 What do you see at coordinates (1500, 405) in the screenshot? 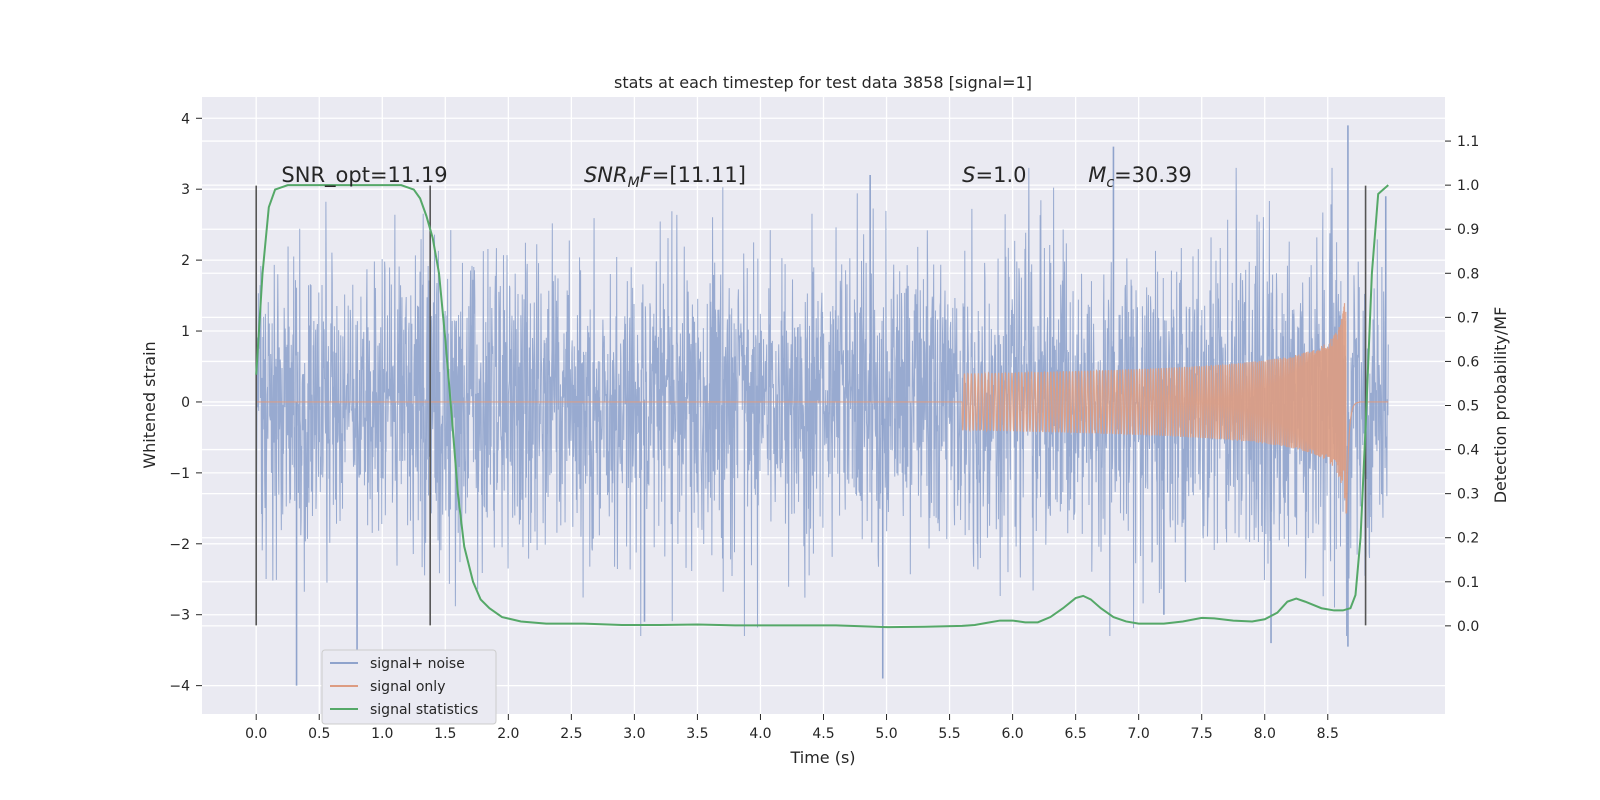
I see `y-axis-right-label: Detection probability/MF` at bounding box center [1500, 405].